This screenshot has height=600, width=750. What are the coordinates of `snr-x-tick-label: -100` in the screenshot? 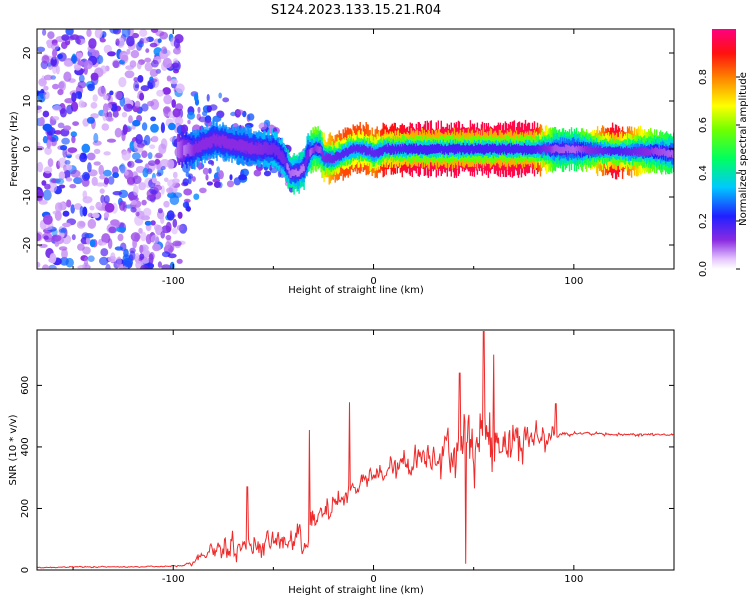 It's located at (173, 579).